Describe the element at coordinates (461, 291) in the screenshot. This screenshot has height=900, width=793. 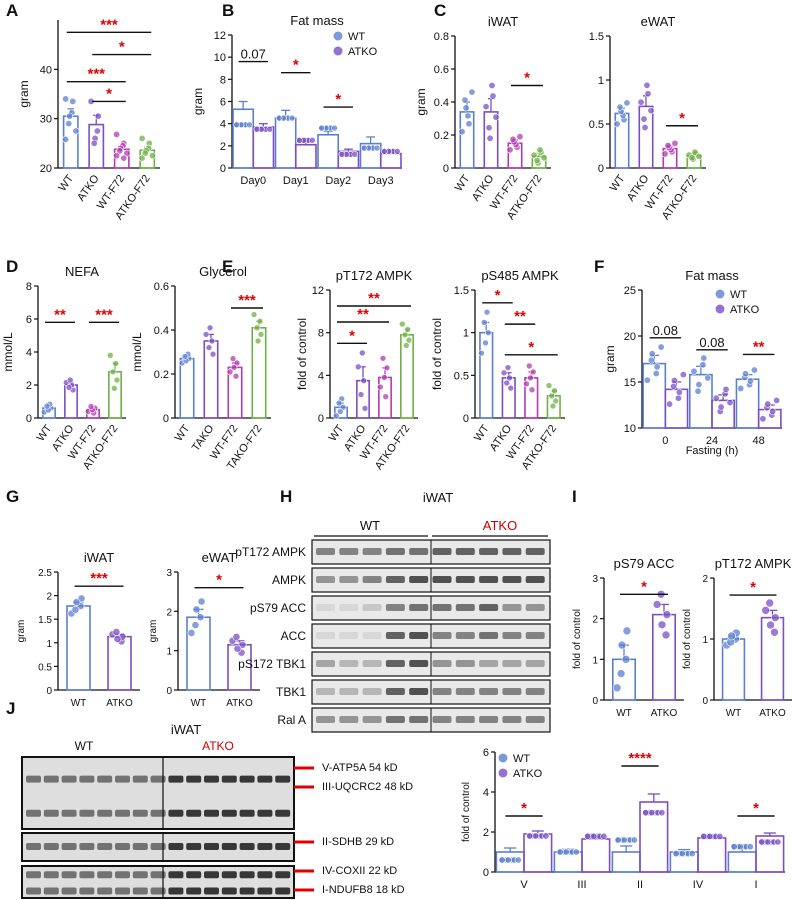
I see `y-tick-label: 1.5` at that location.